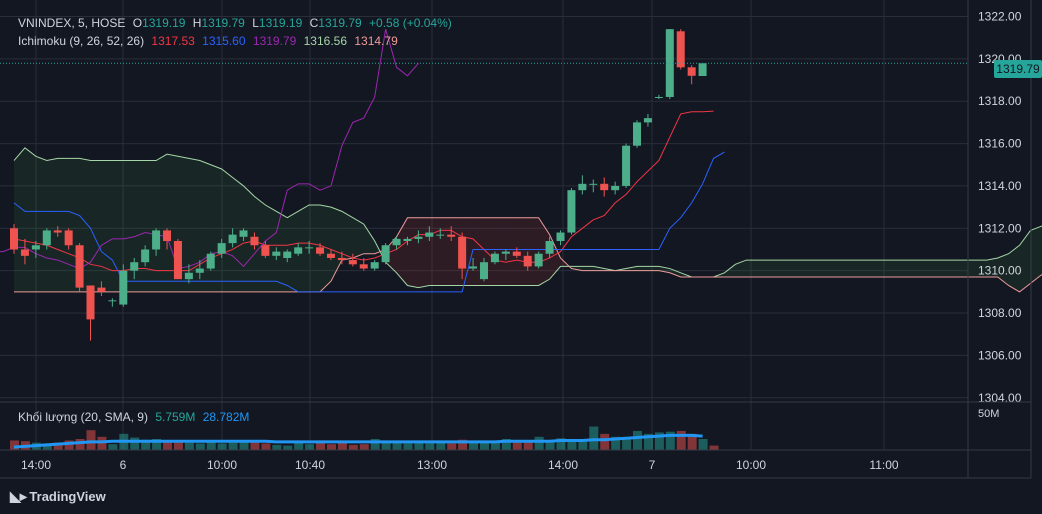  Describe the element at coordinates (1000, 228) in the screenshot. I see `y-tick-label: 1312.00` at that location.